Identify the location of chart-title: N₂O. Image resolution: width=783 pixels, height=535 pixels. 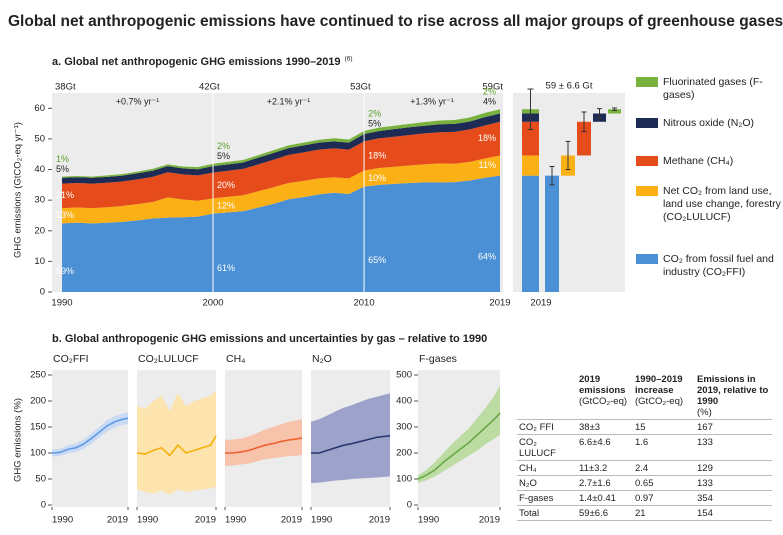
(322, 359).